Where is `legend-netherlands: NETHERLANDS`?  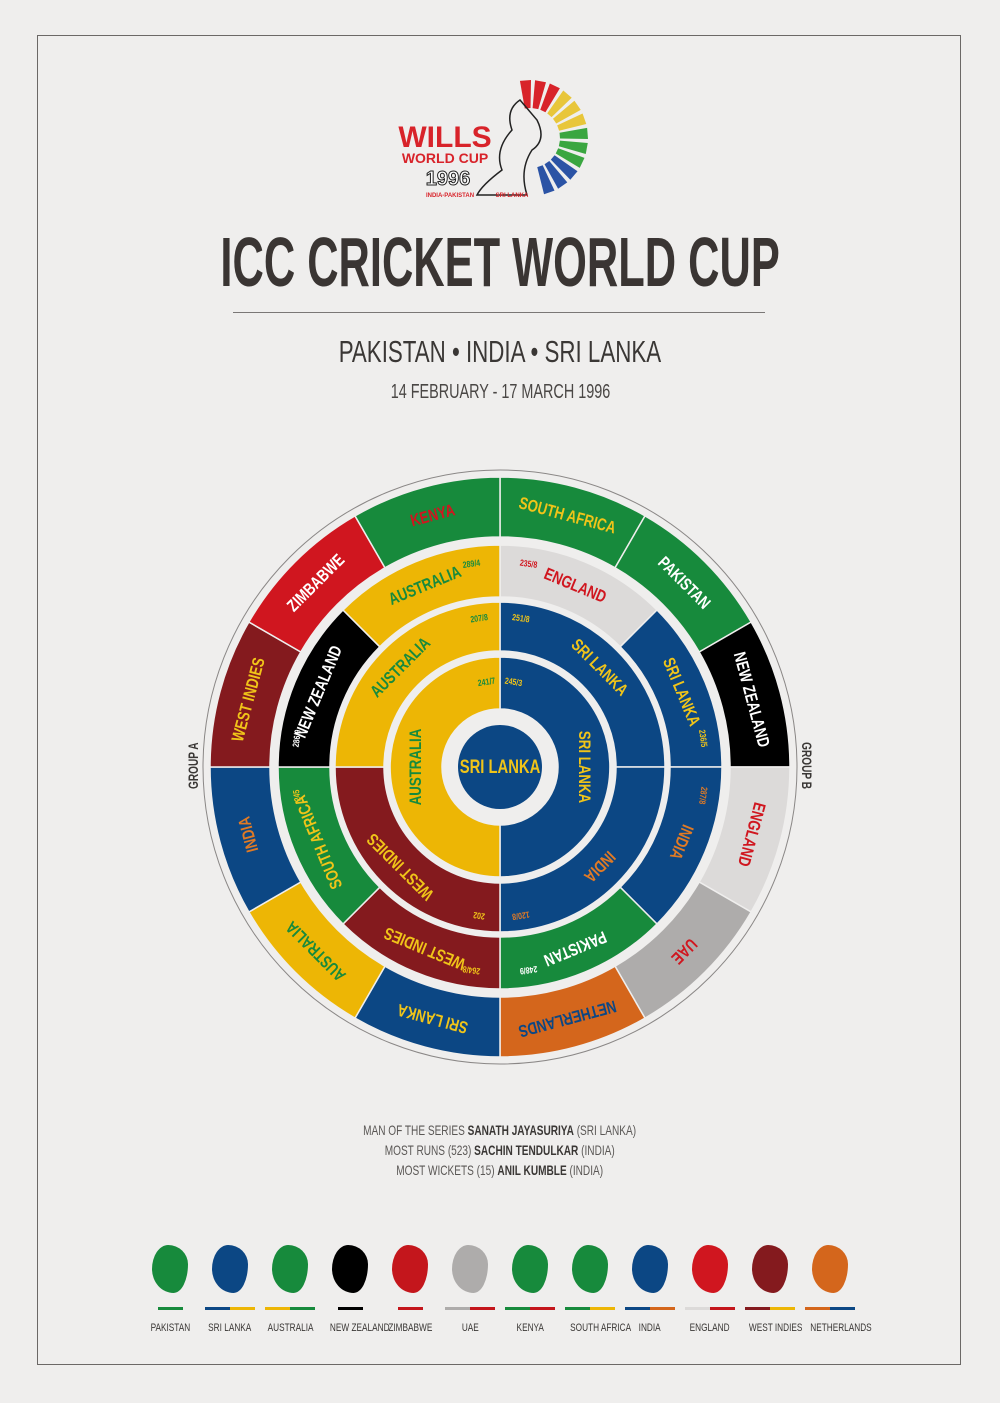 legend-netherlands: NETHERLANDS is located at coordinates (836, 1289).